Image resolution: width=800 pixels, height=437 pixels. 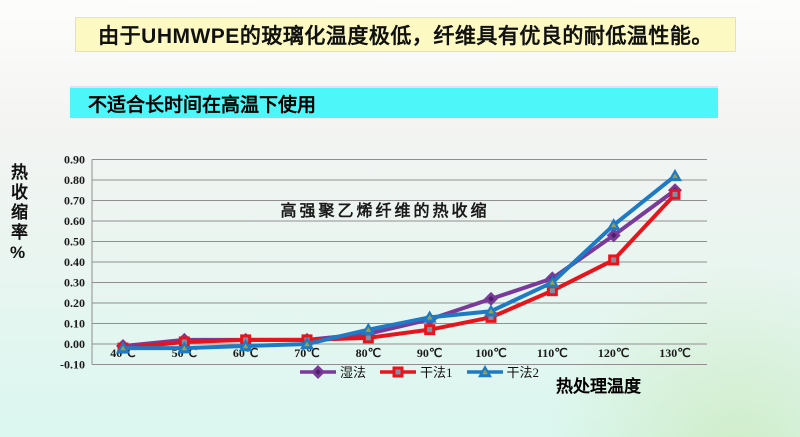 What do you see at coordinates (306, 353) in the screenshot?
I see `x-tick-label: 70℃` at bounding box center [306, 353].